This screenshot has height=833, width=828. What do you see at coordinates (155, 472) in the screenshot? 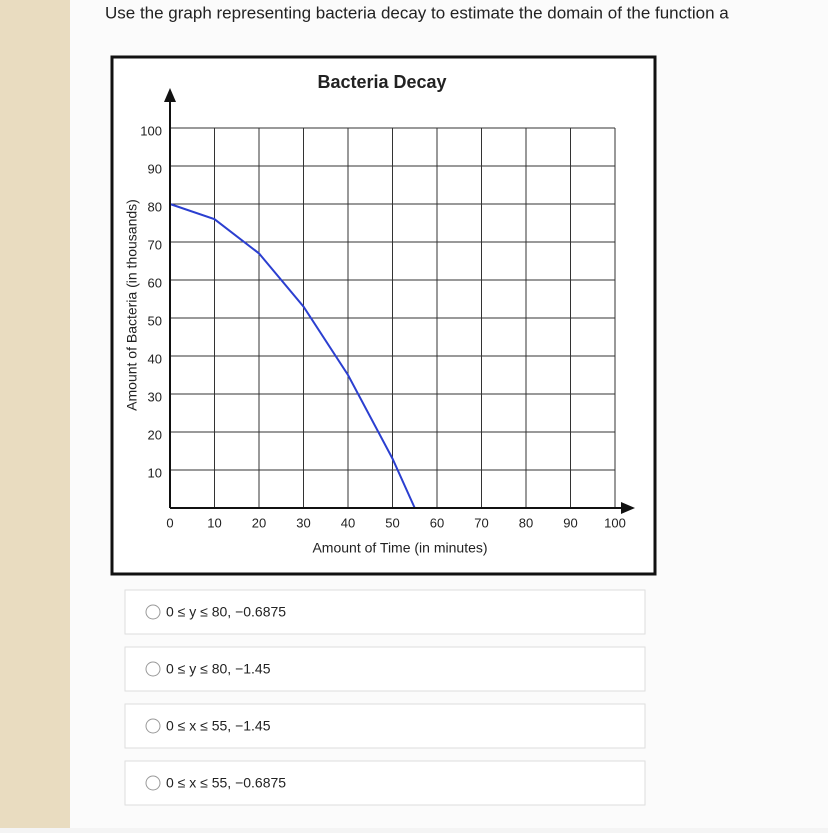
I see `y-tick-label: 10` at bounding box center [155, 472].